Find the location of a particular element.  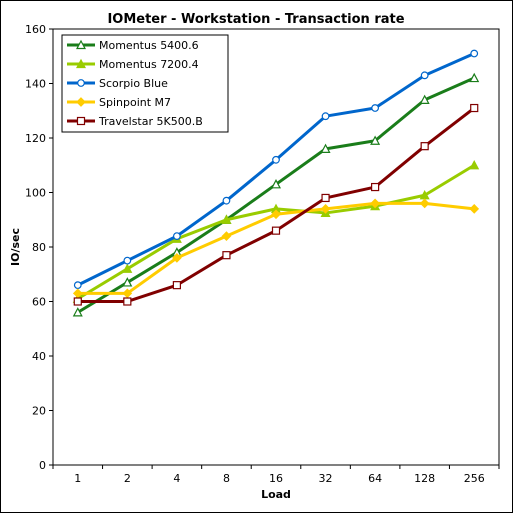

y-tick-label: 80 is located at coordinates (39, 247).